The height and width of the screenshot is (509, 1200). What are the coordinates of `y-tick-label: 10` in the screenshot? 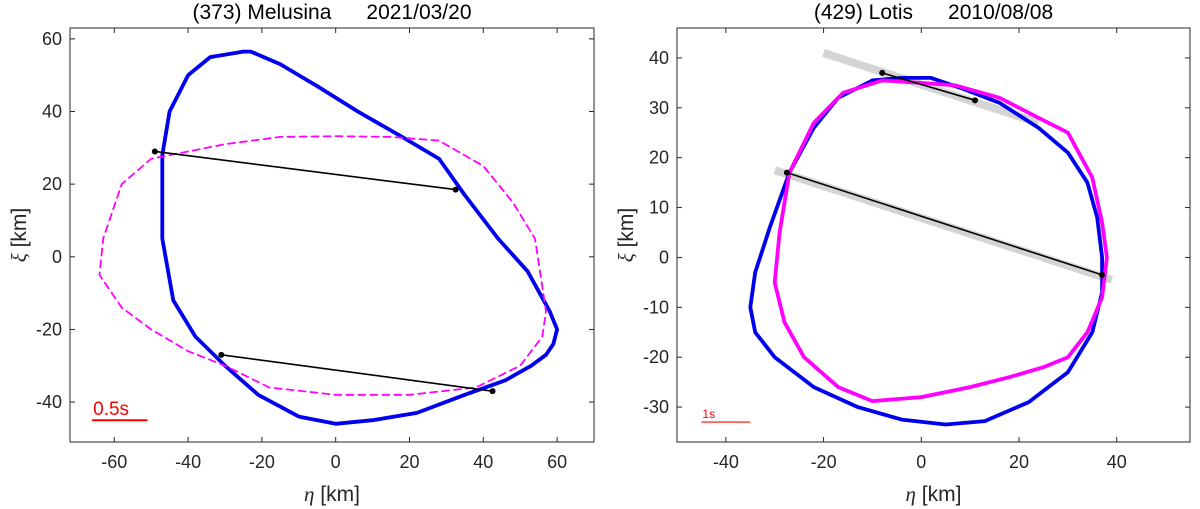 It's located at (659, 208).